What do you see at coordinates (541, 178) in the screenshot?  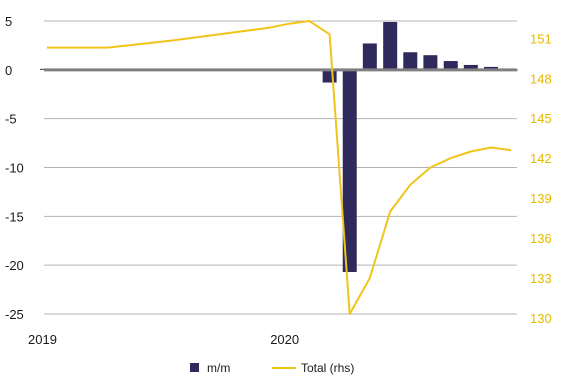 I see `right-axis-ticks: 151 148 145 142 139 136 133 130` at bounding box center [541, 178].